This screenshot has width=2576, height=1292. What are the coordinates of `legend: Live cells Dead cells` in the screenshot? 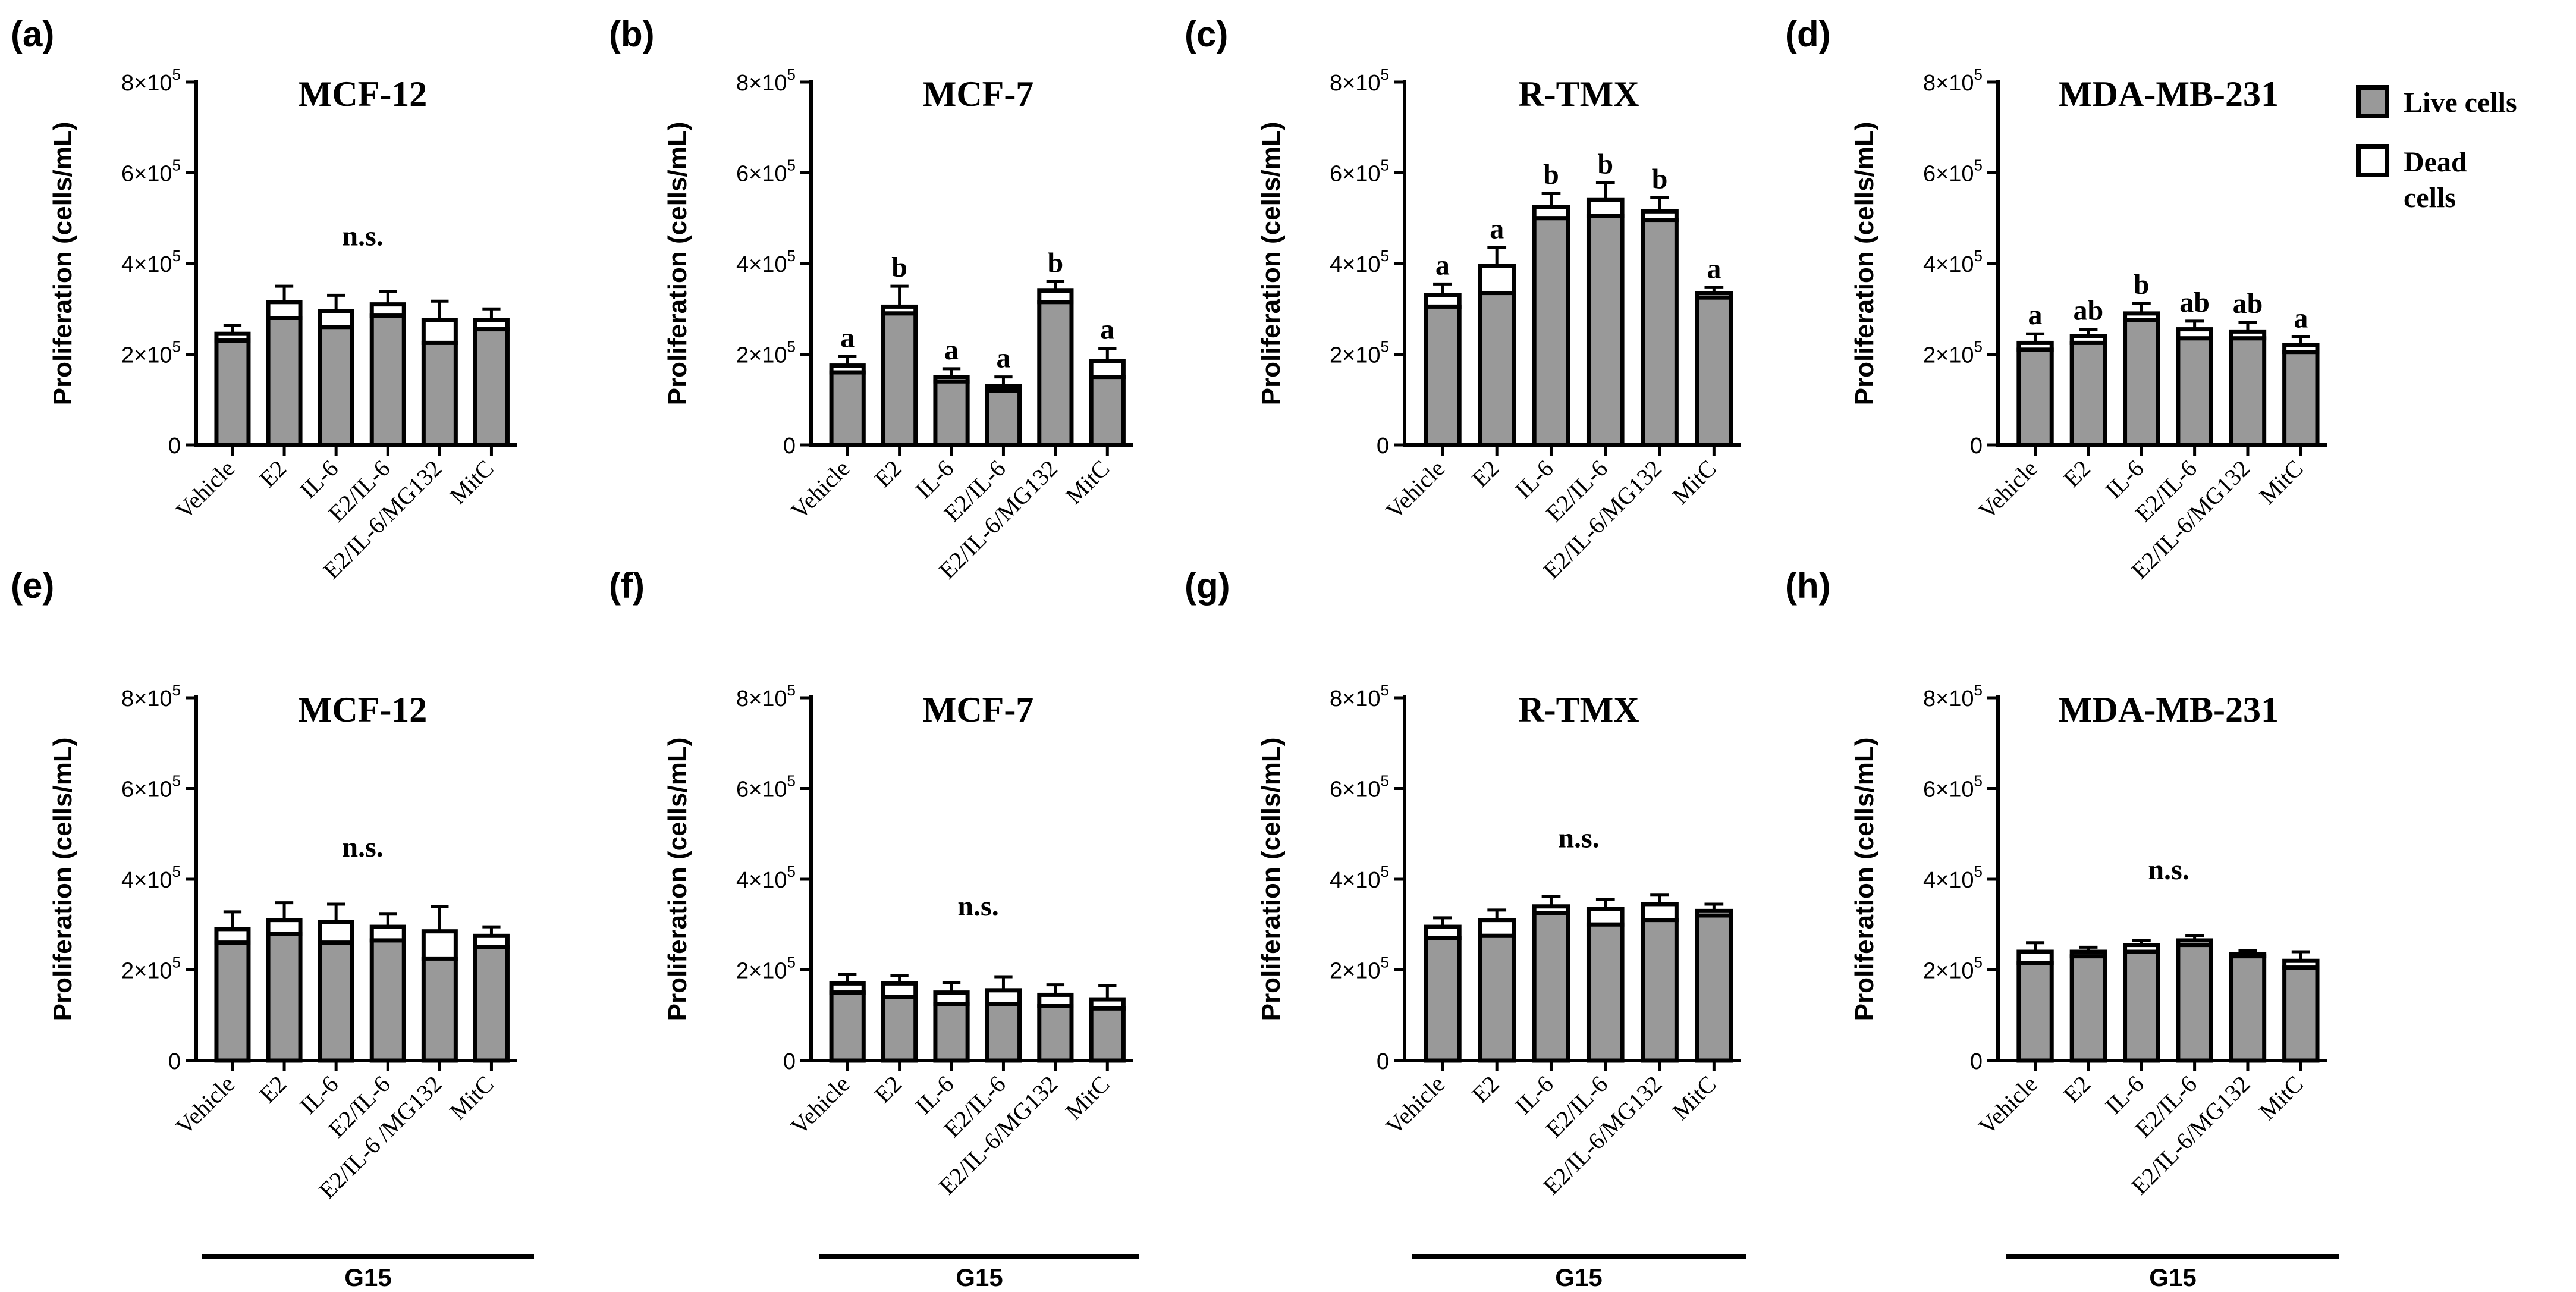 It's located at (2436, 149).